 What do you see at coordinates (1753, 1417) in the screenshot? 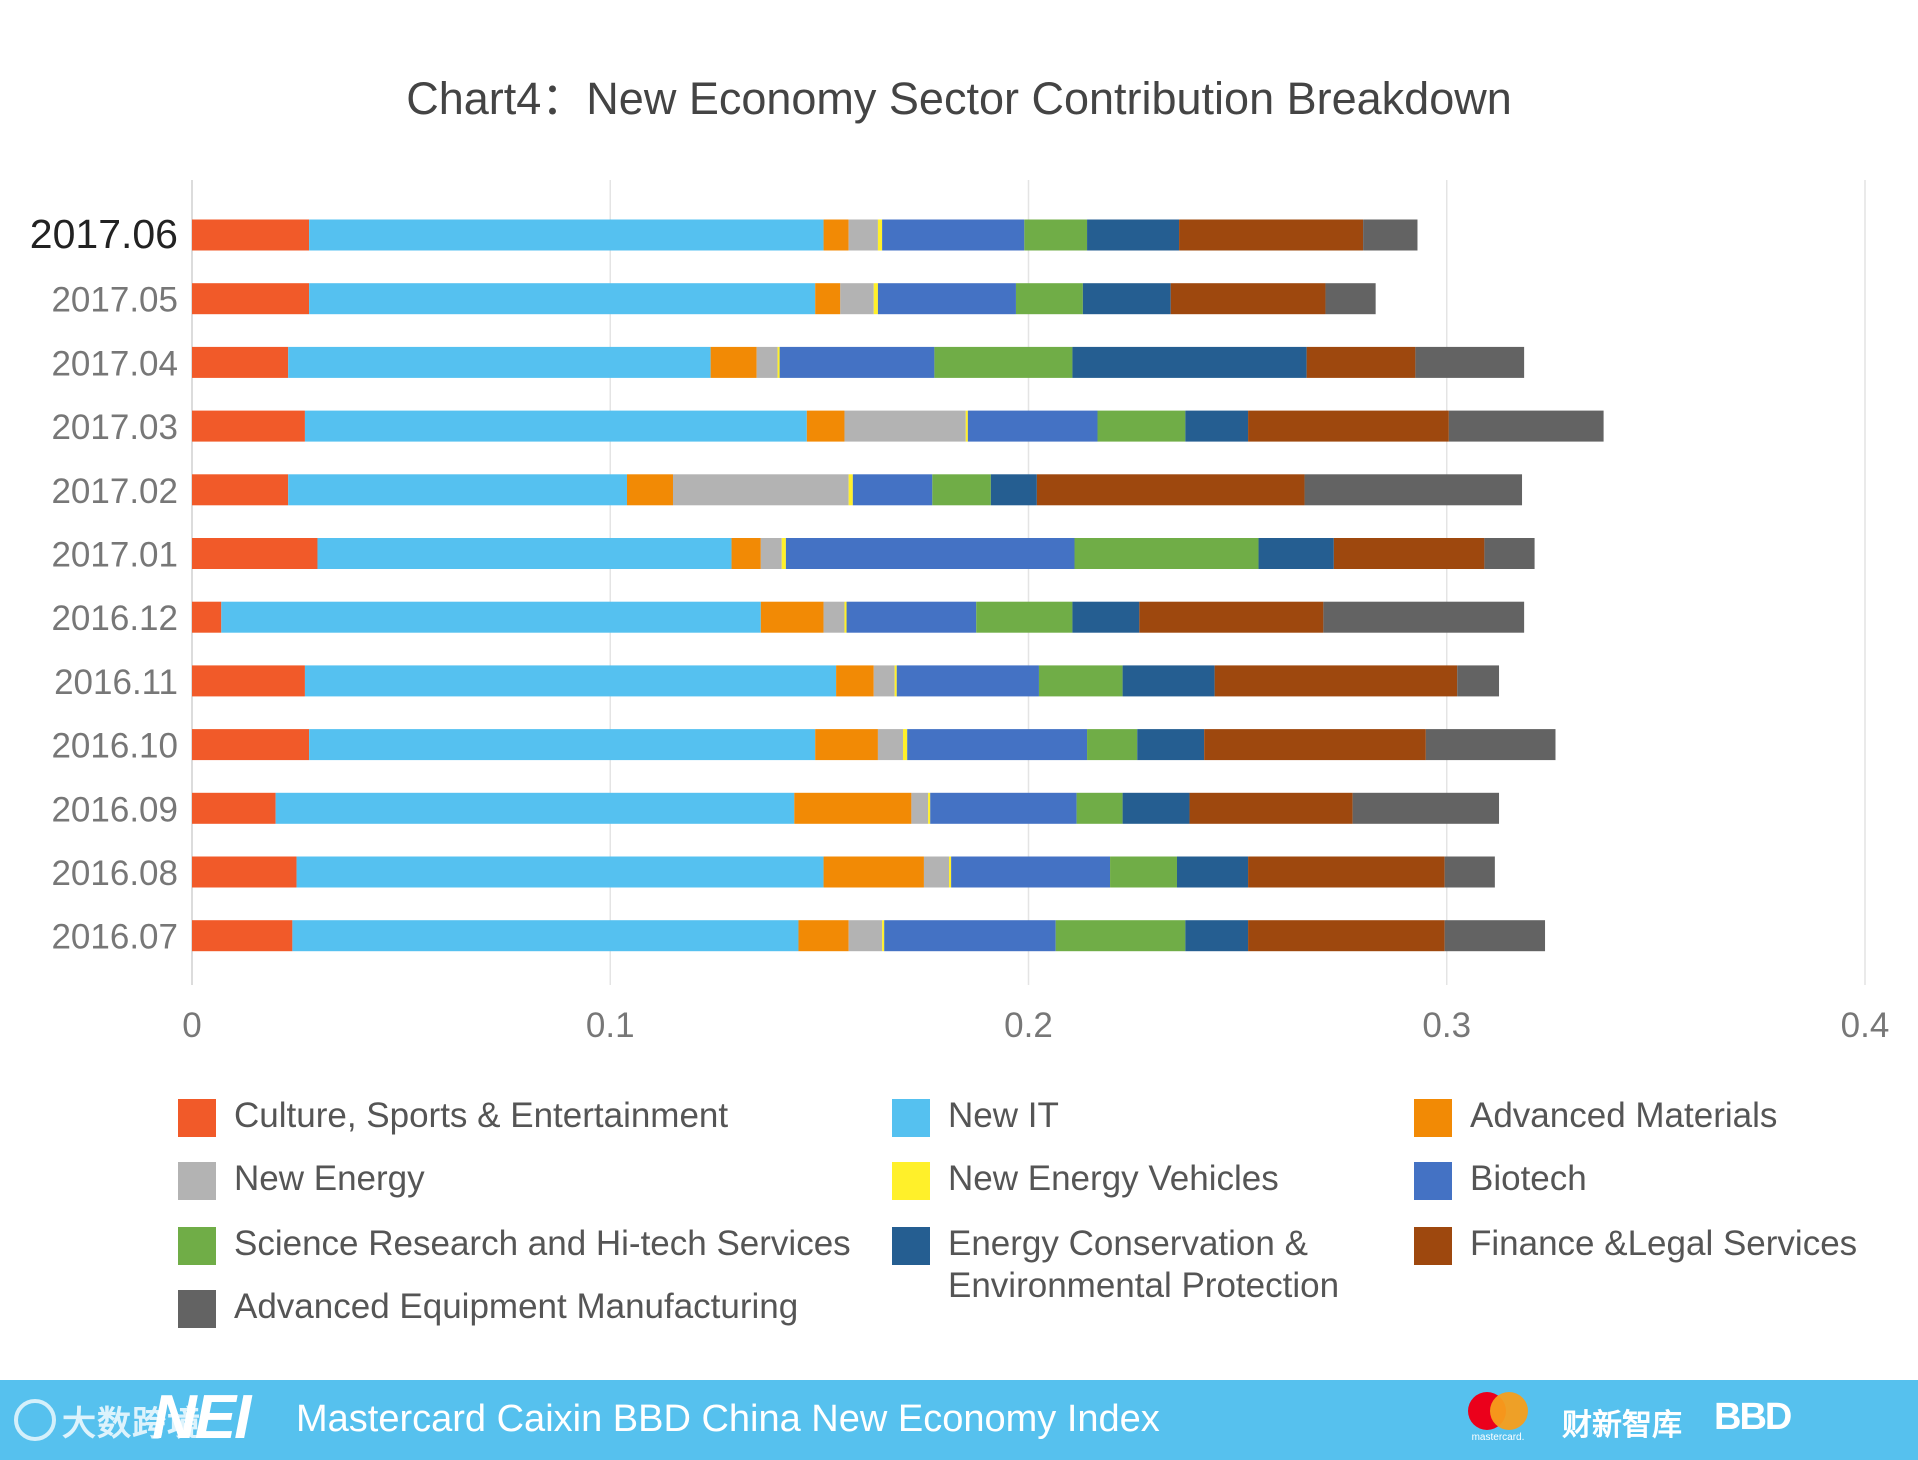
I see `bbd-logo: BBD` at bounding box center [1753, 1417].